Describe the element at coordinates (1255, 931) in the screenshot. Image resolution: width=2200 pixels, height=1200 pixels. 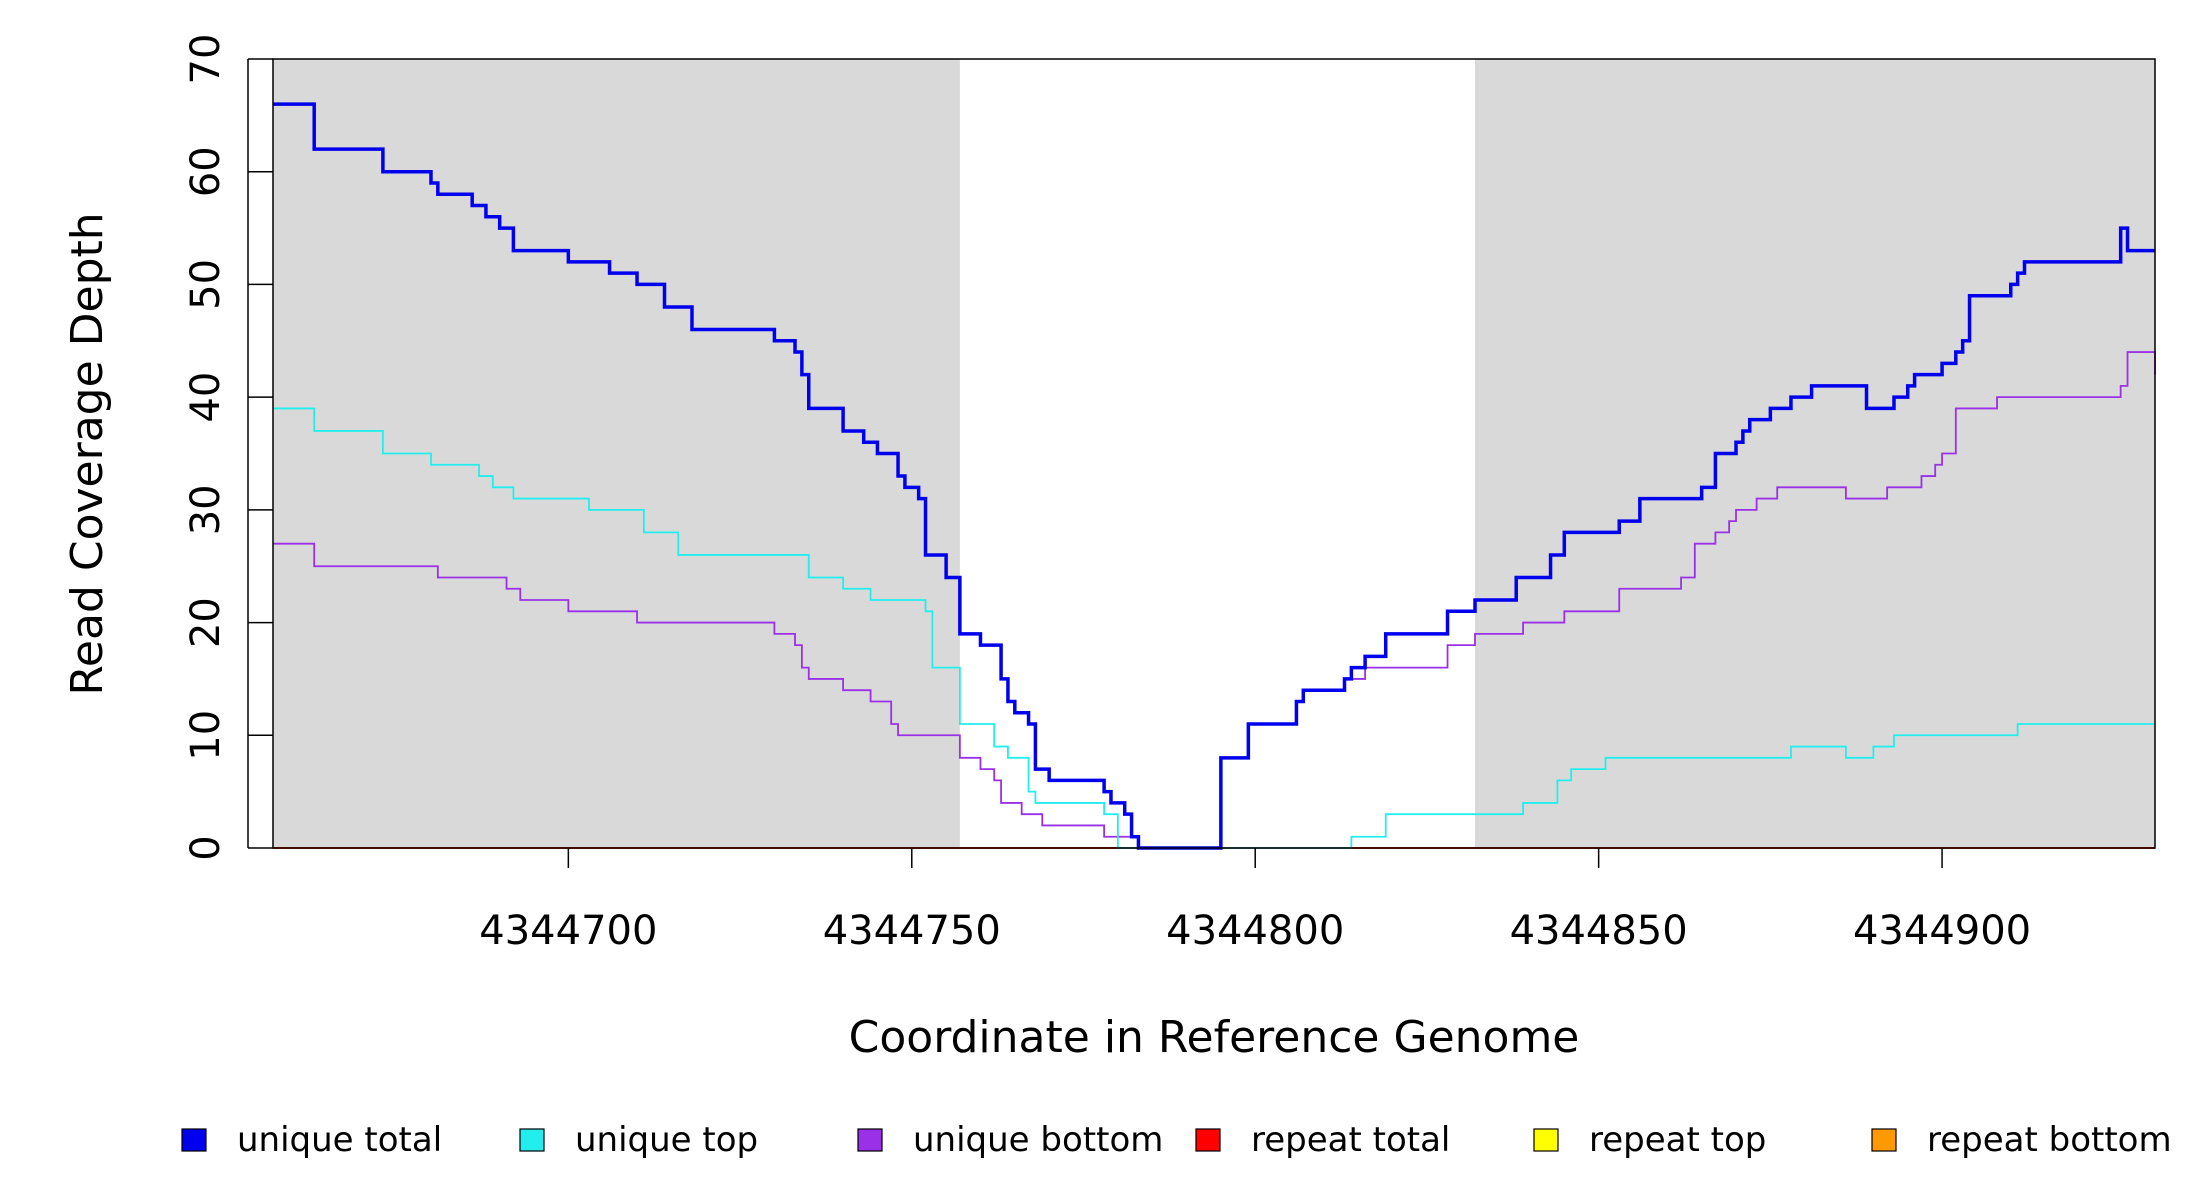
I see `x-tick-label: 4344800` at that location.